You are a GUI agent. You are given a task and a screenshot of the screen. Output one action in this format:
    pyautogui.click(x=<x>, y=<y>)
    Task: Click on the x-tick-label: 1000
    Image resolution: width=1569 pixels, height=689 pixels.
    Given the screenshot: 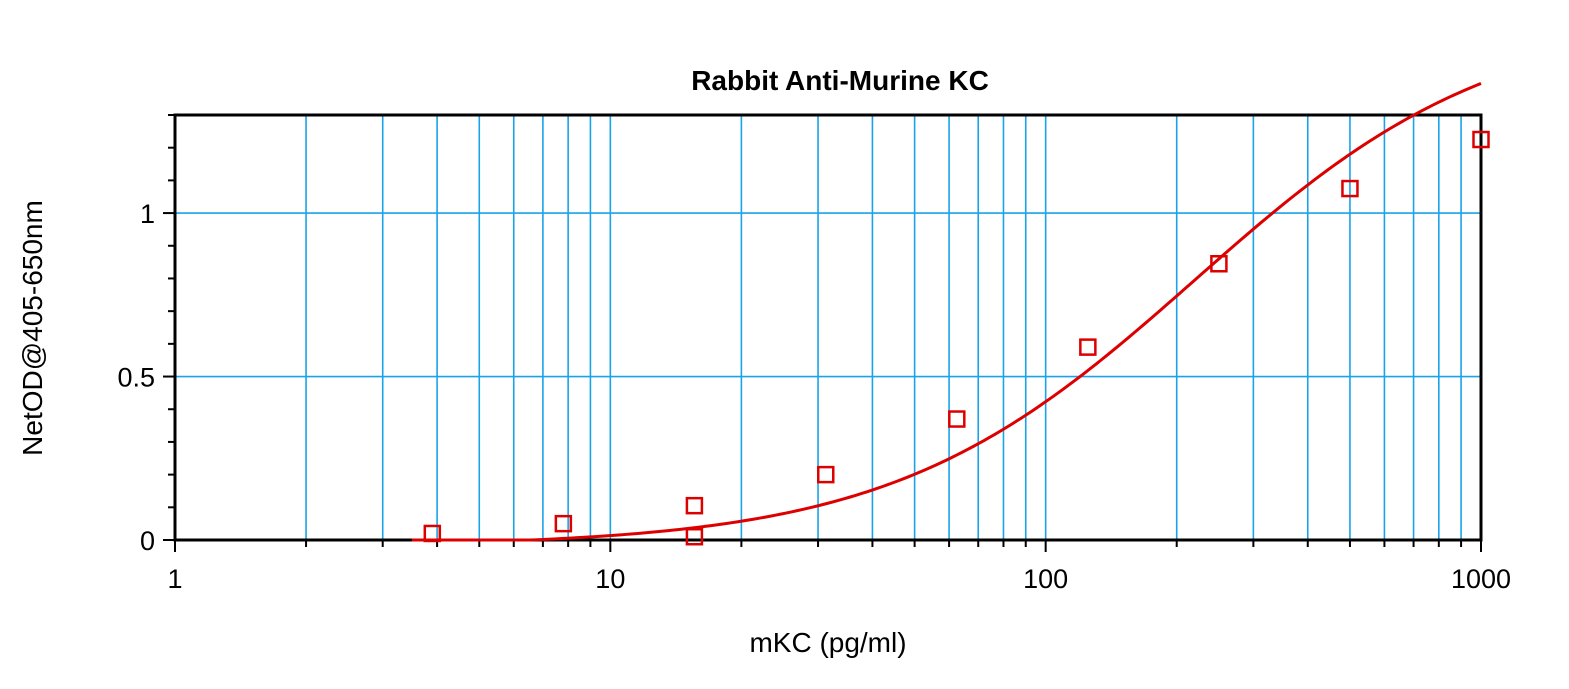 What is the action you would take?
    pyautogui.click(x=1481, y=579)
    